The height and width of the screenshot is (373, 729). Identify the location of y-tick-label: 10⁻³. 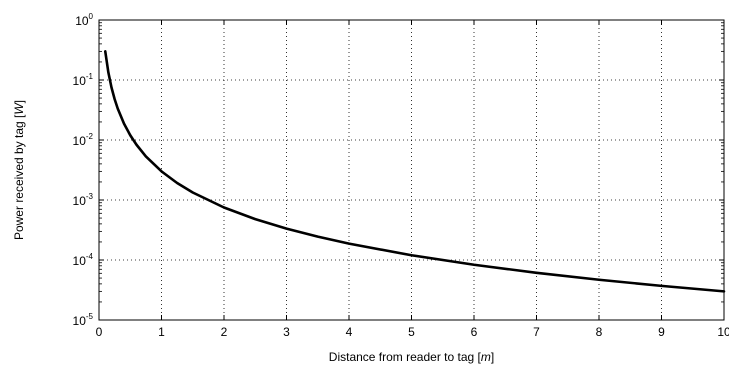
(83, 200).